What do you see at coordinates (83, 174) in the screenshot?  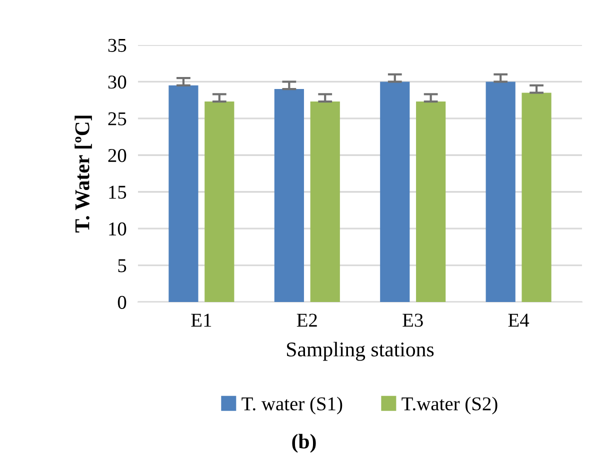 I see `y-axis-title: T. Water [ºC]` at bounding box center [83, 174].